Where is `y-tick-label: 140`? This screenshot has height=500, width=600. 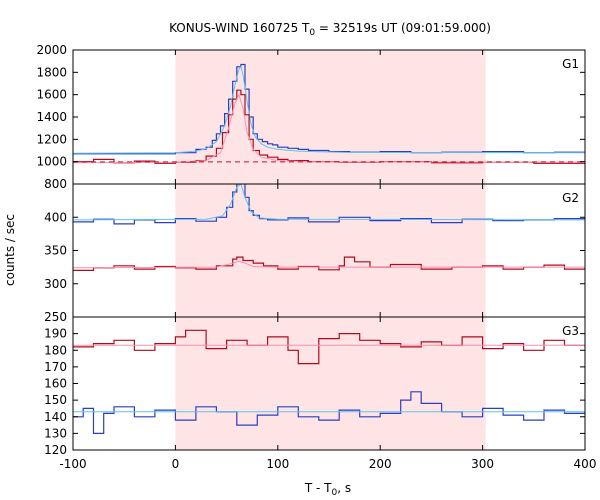
y-tick-label: 140 is located at coordinates (55, 417).